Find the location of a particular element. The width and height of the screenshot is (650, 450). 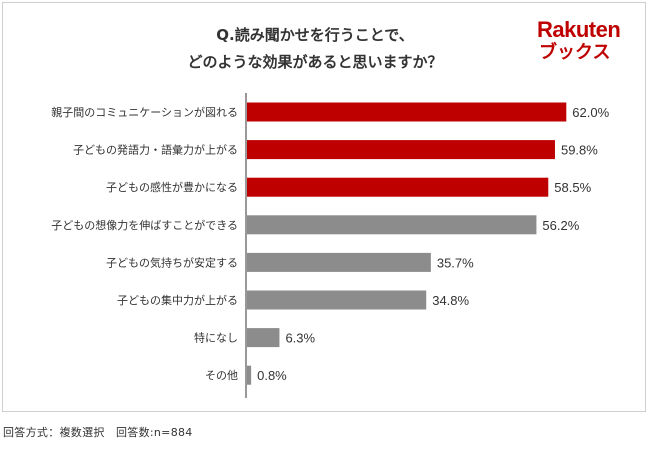

category-label: 特になし is located at coordinates (216, 338).